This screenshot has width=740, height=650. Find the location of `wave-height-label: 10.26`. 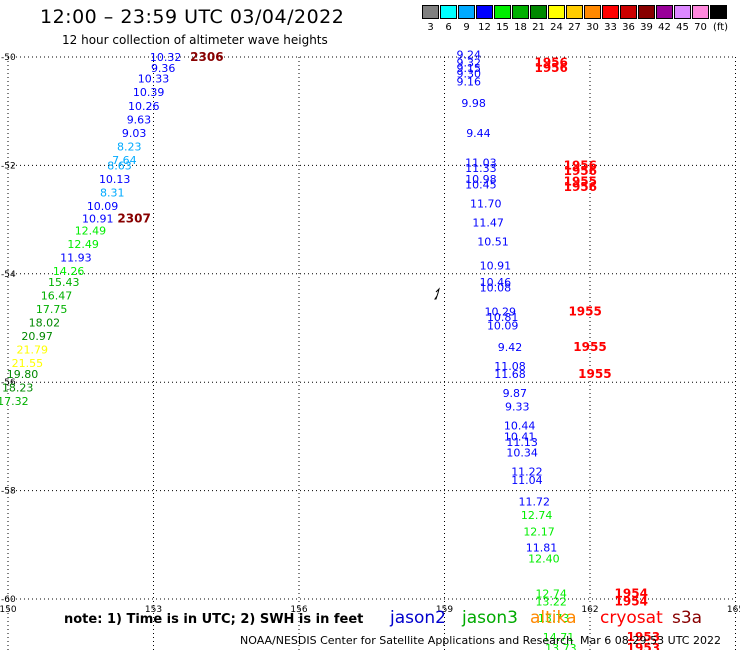

wave-height-label: 10.26 is located at coordinates (144, 106).